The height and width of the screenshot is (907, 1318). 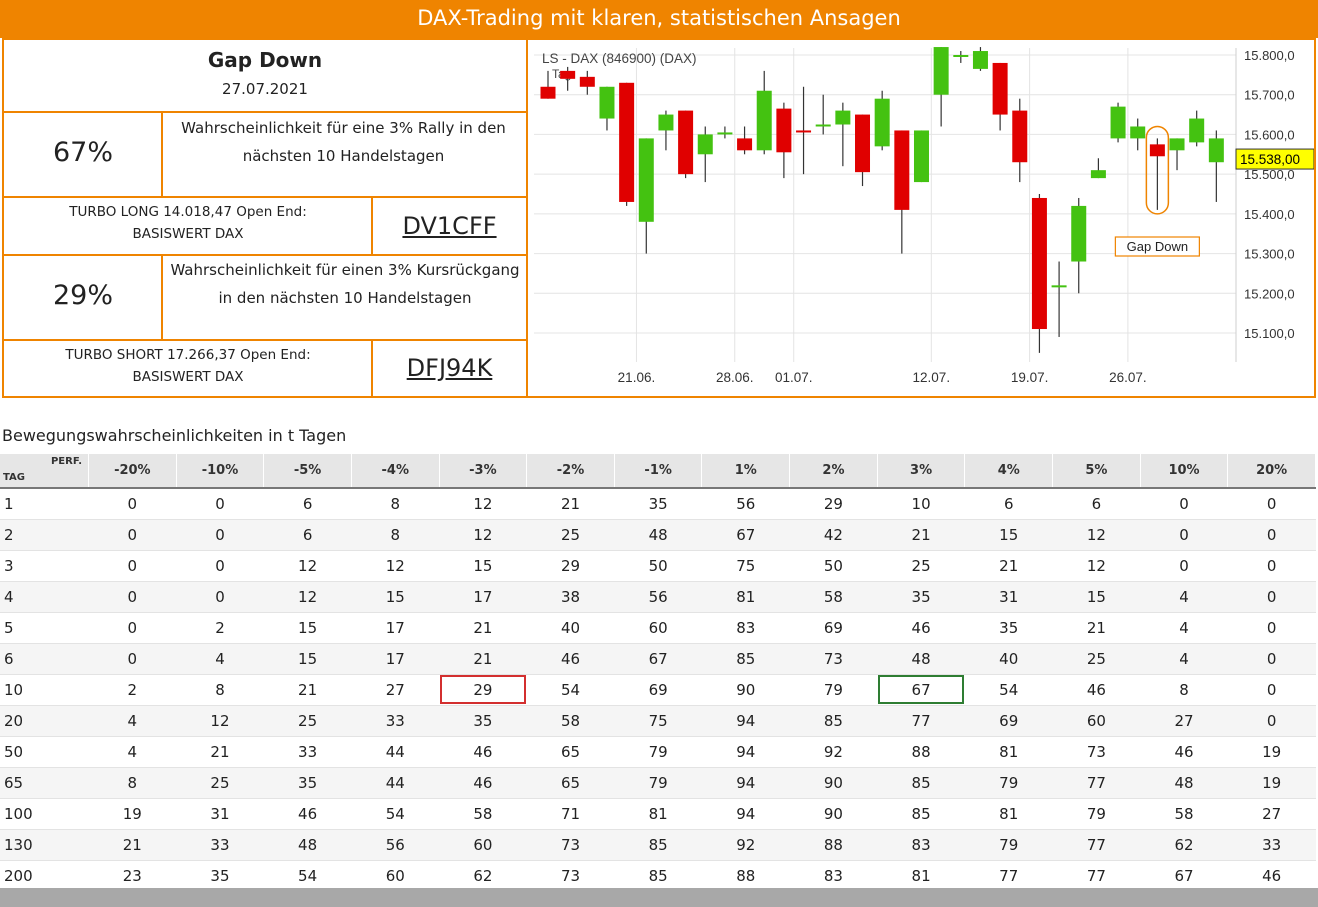 I want to click on column-header: -3%, so click(x=483, y=471).